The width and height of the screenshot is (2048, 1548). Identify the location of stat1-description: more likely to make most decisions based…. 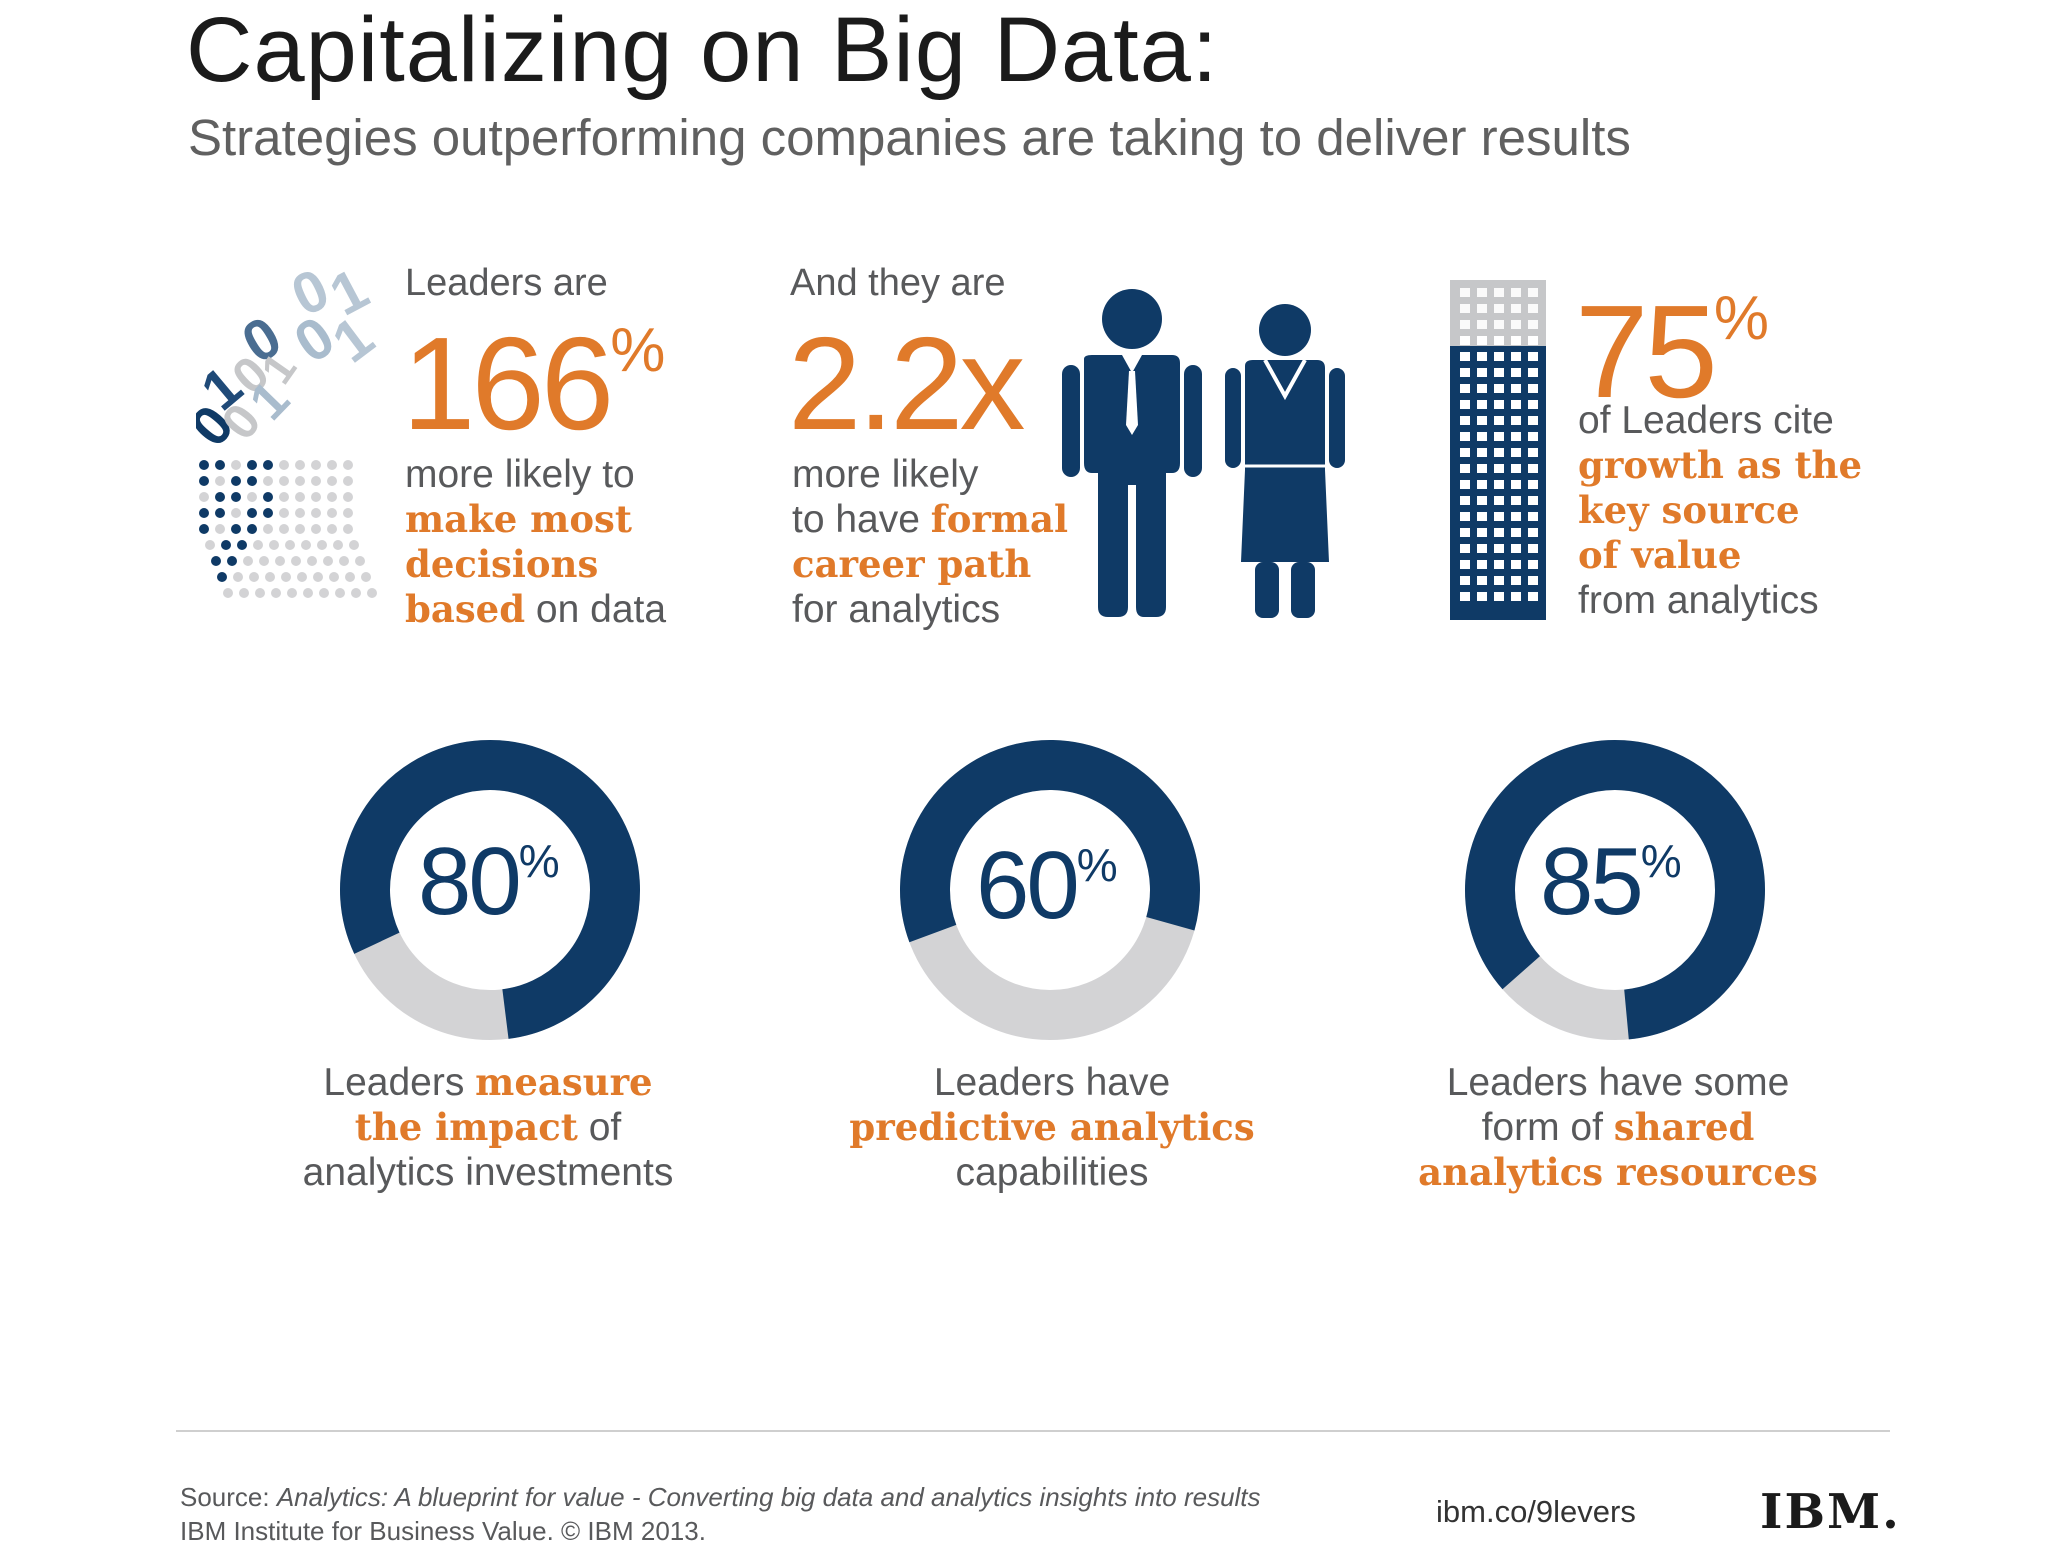
(575, 542).